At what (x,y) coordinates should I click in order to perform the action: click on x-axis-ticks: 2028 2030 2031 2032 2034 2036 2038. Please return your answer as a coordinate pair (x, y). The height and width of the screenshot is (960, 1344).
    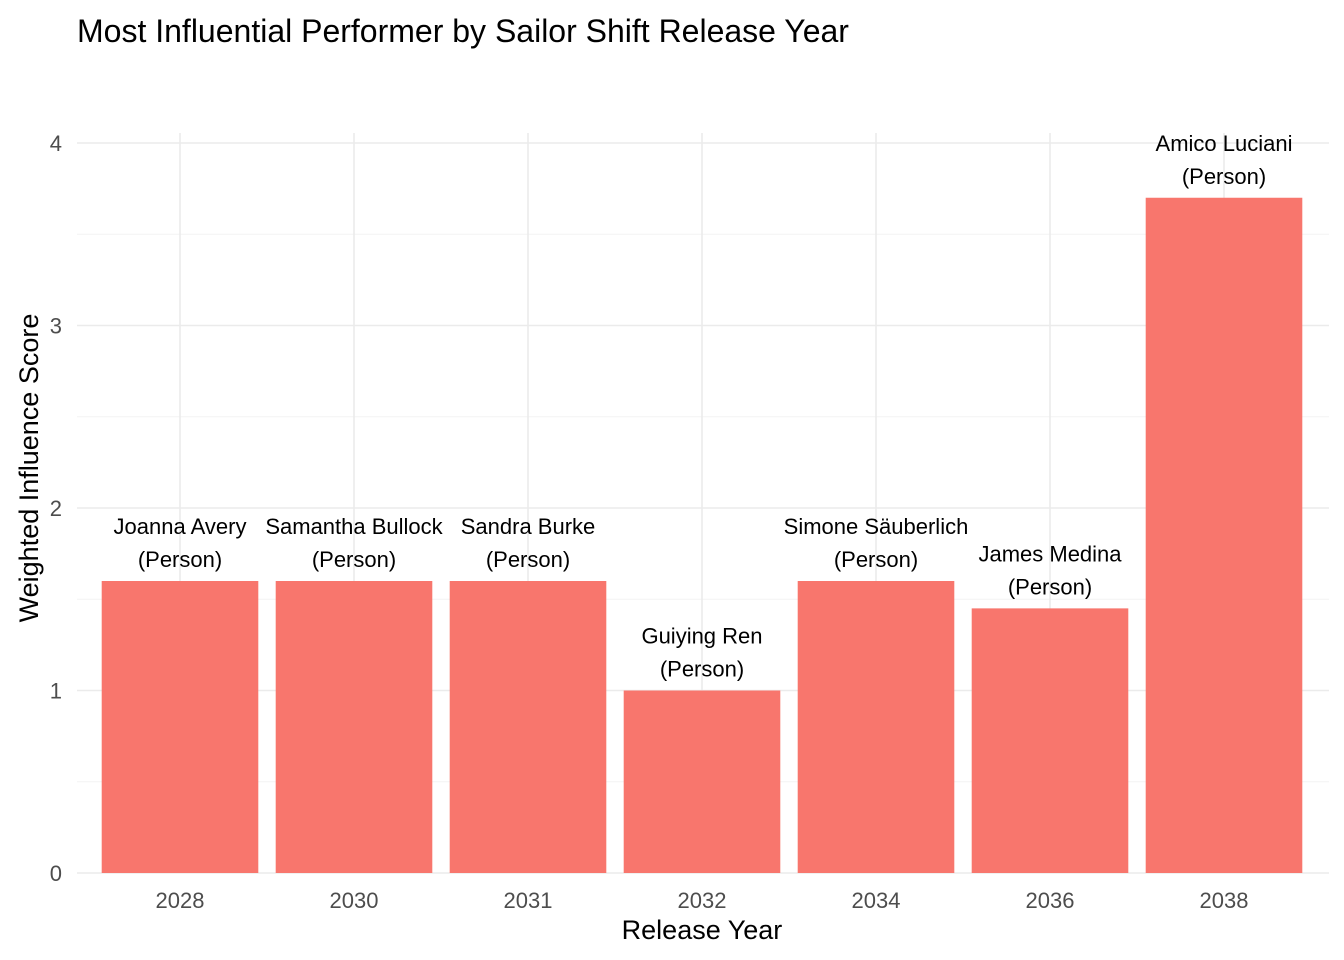
    Looking at the image, I should click on (702, 900).